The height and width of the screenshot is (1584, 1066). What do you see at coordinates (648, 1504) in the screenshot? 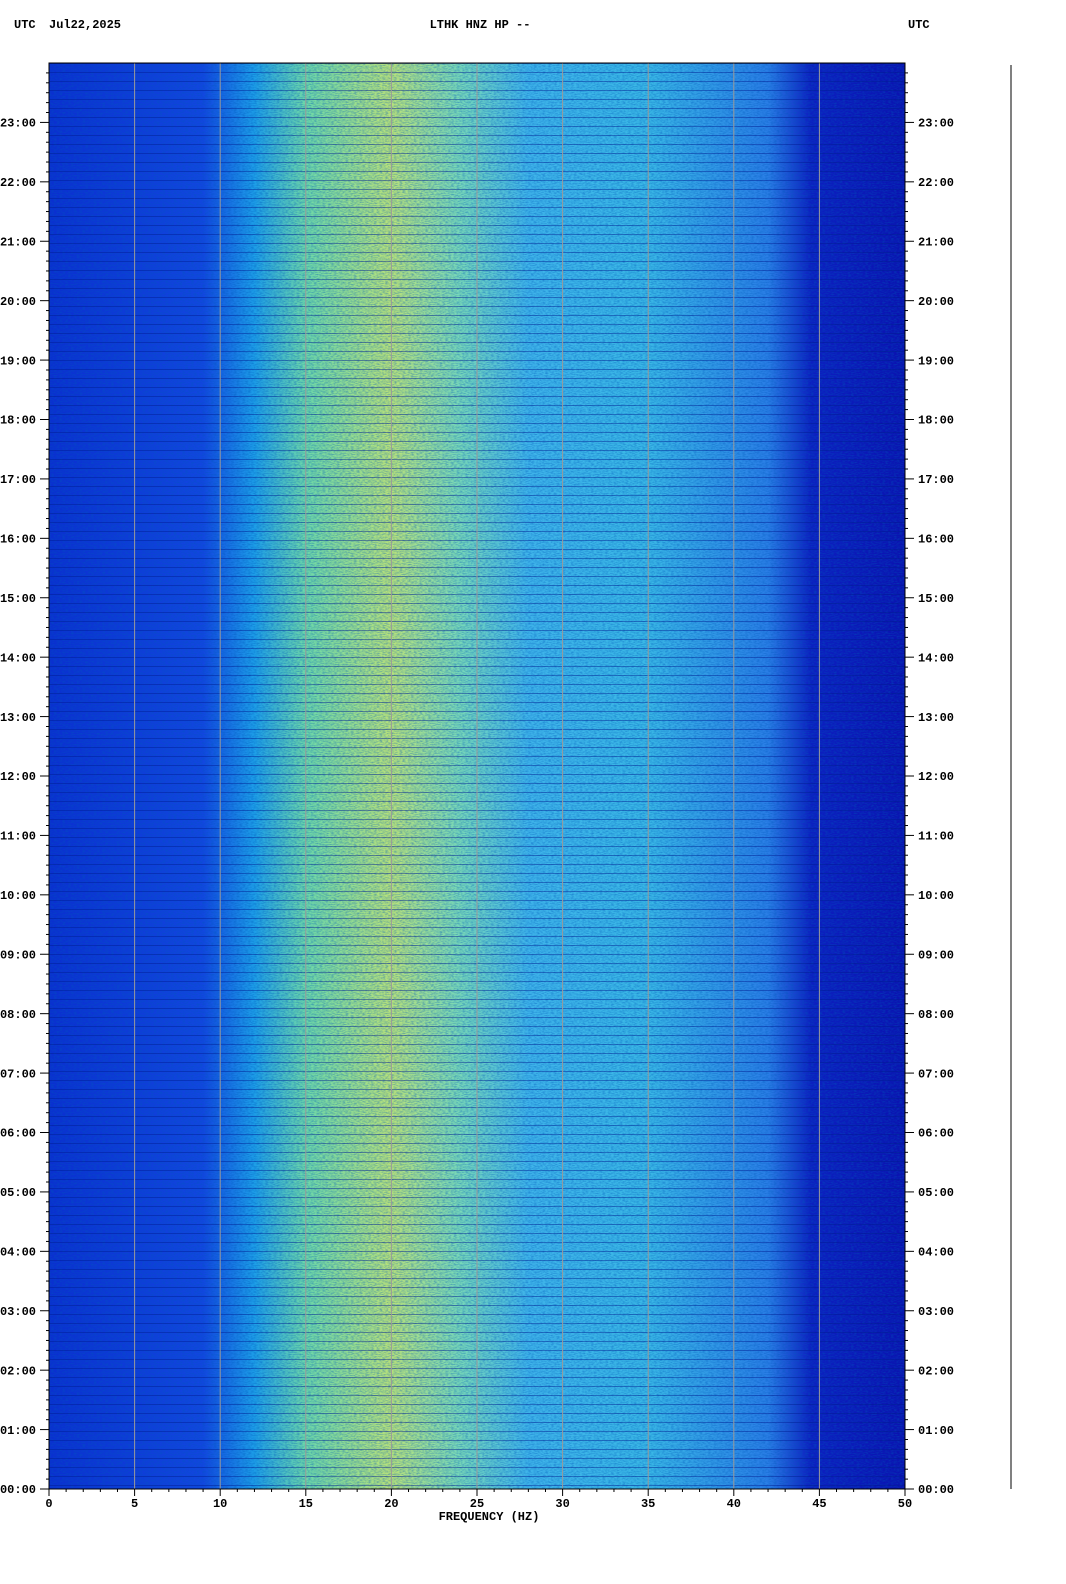
I see `x-tick-label: 35` at bounding box center [648, 1504].